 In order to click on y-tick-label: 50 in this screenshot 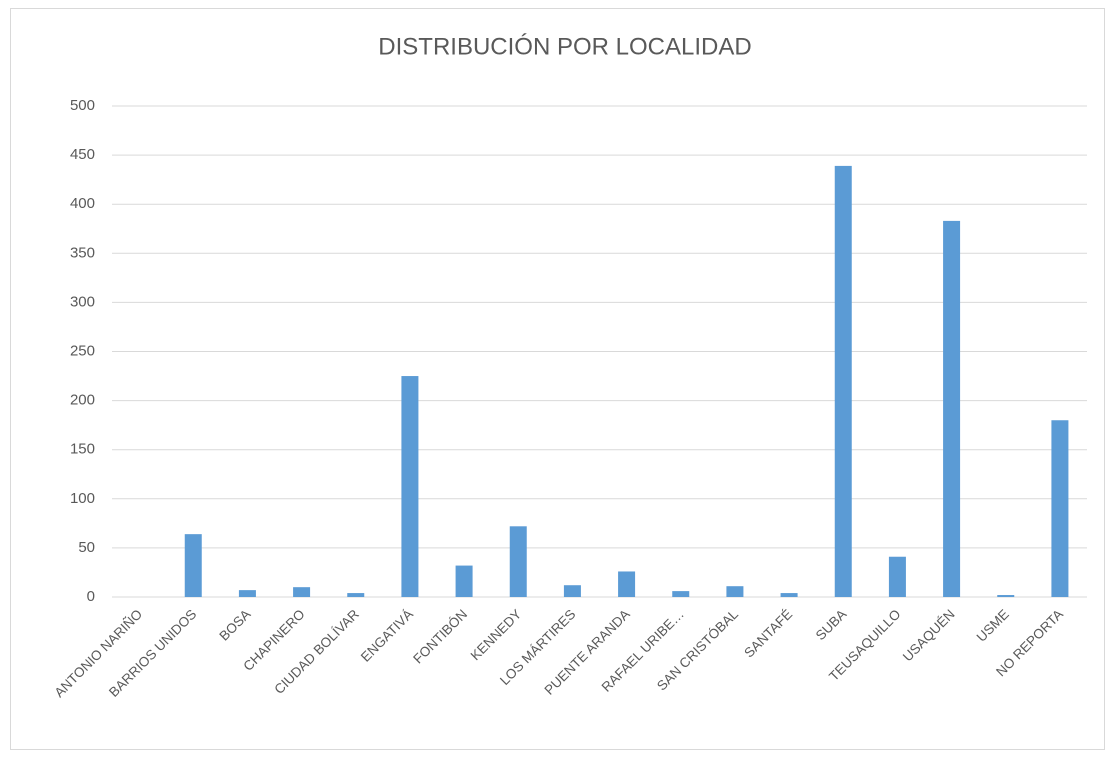, I will do `click(86, 547)`.